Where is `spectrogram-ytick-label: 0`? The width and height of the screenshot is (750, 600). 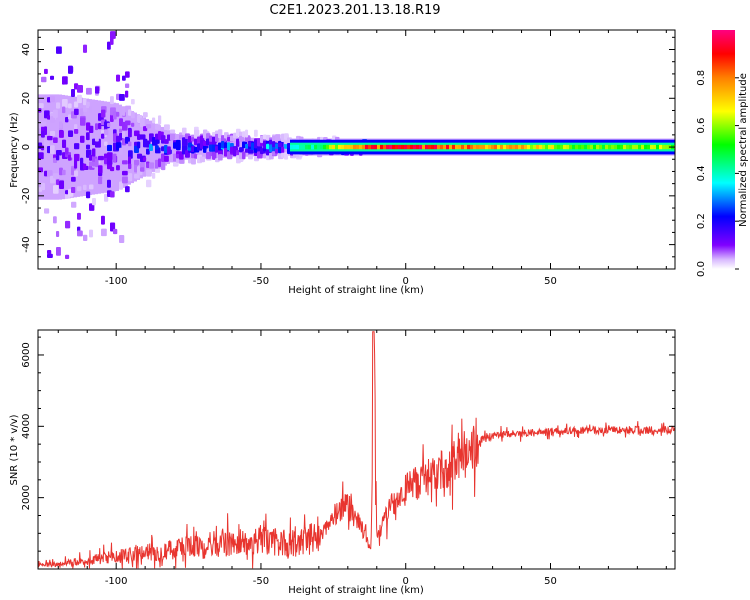
spectrogram-ytick-label: 0 is located at coordinates (26, 147).